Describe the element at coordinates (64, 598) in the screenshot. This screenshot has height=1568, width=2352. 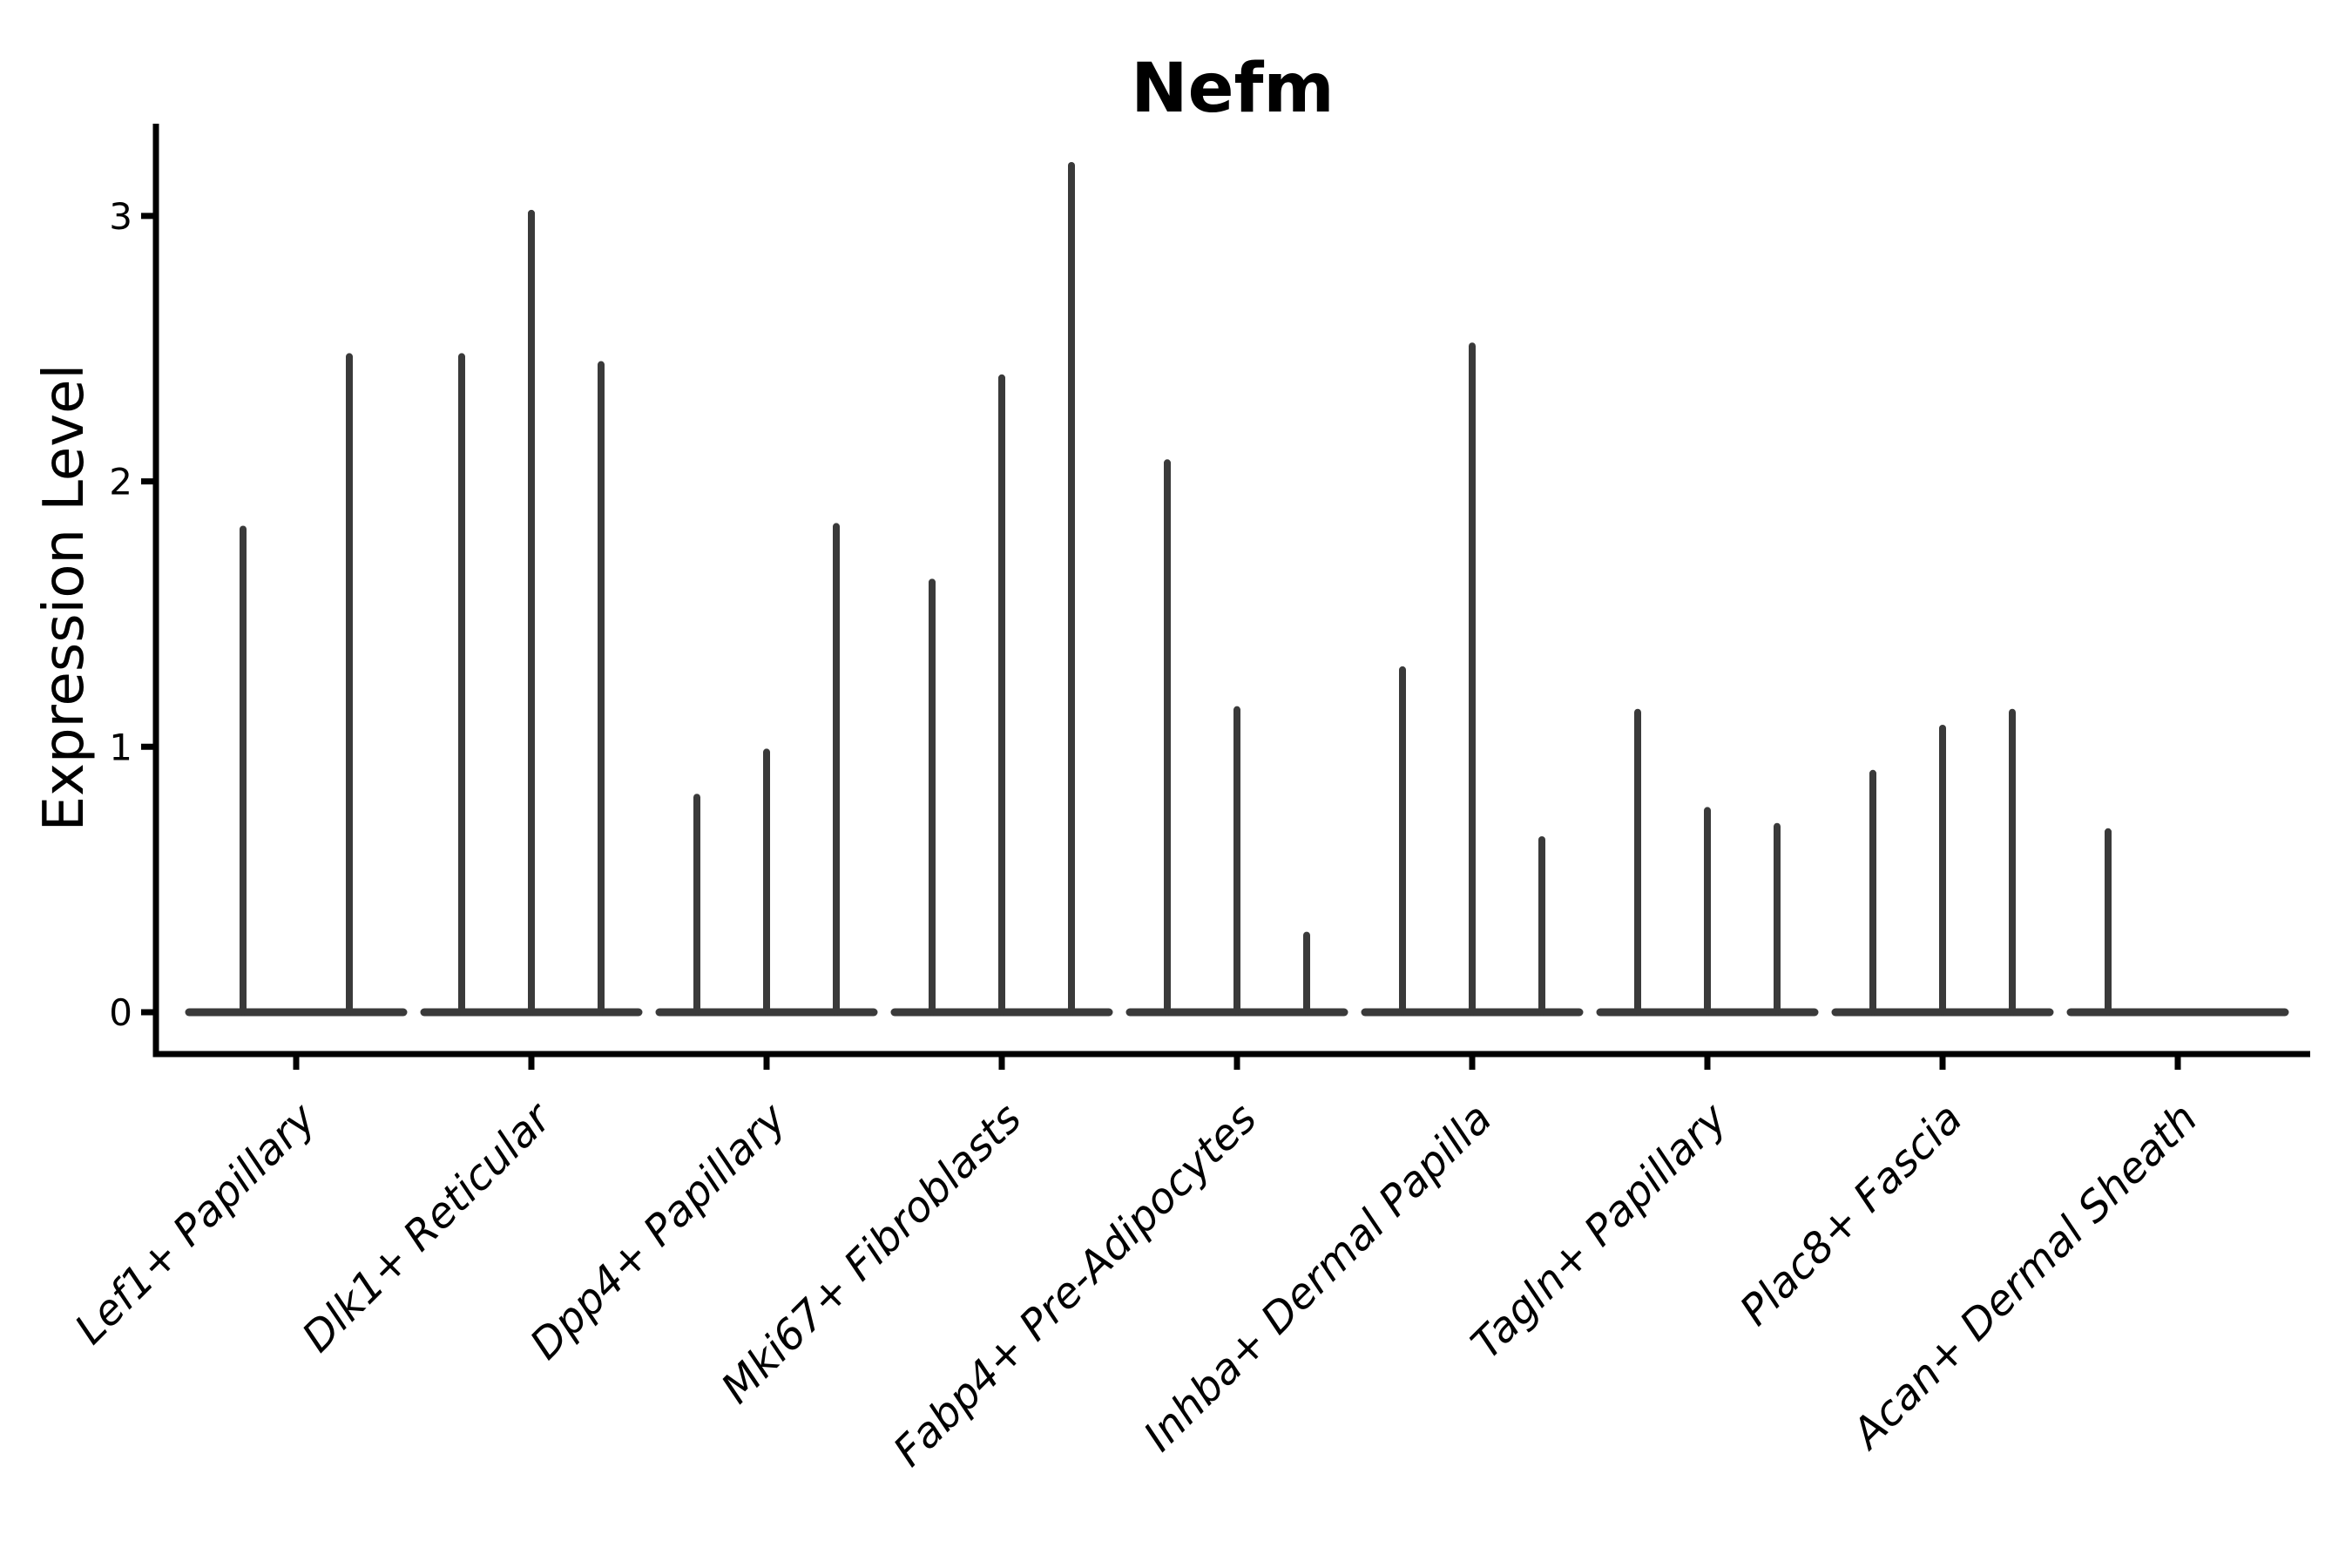
I see `y-axis-label: Expression Level` at that location.